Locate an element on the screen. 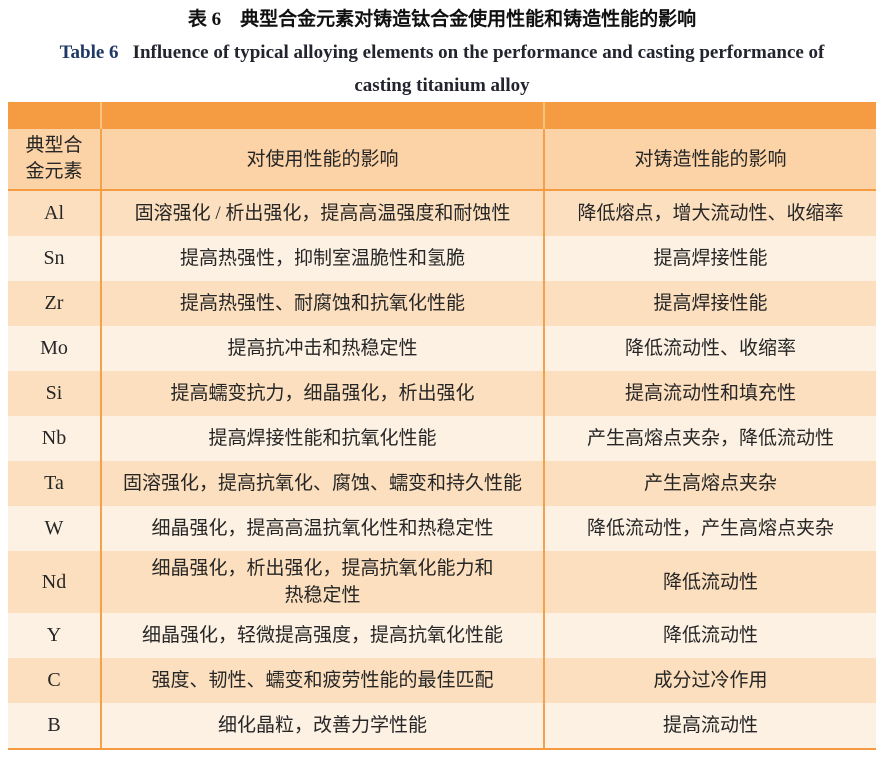  table-row-ta: Ta 固溶强化，提高抗氧化、腐蚀、蠕变和持久性能 产生高熔点夹杂 is located at coordinates (442, 483).